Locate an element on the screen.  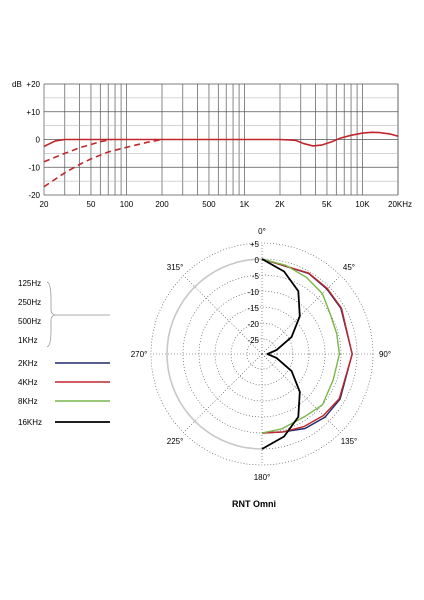
angle-label: 90° is located at coordinates (385, 354).